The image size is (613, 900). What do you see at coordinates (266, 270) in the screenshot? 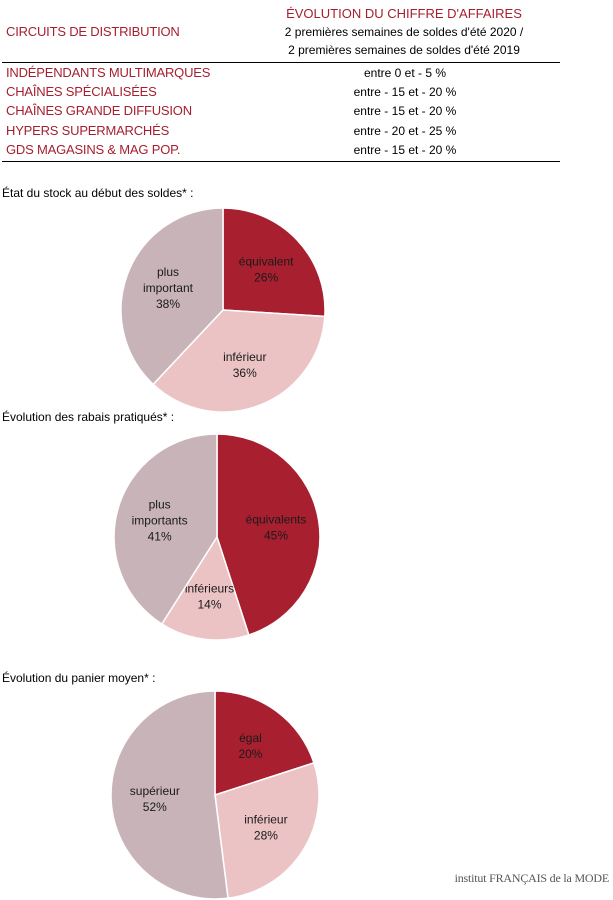
I see `slice-equivalent-label: équivalent 26%` at bounding box center [266, 270].